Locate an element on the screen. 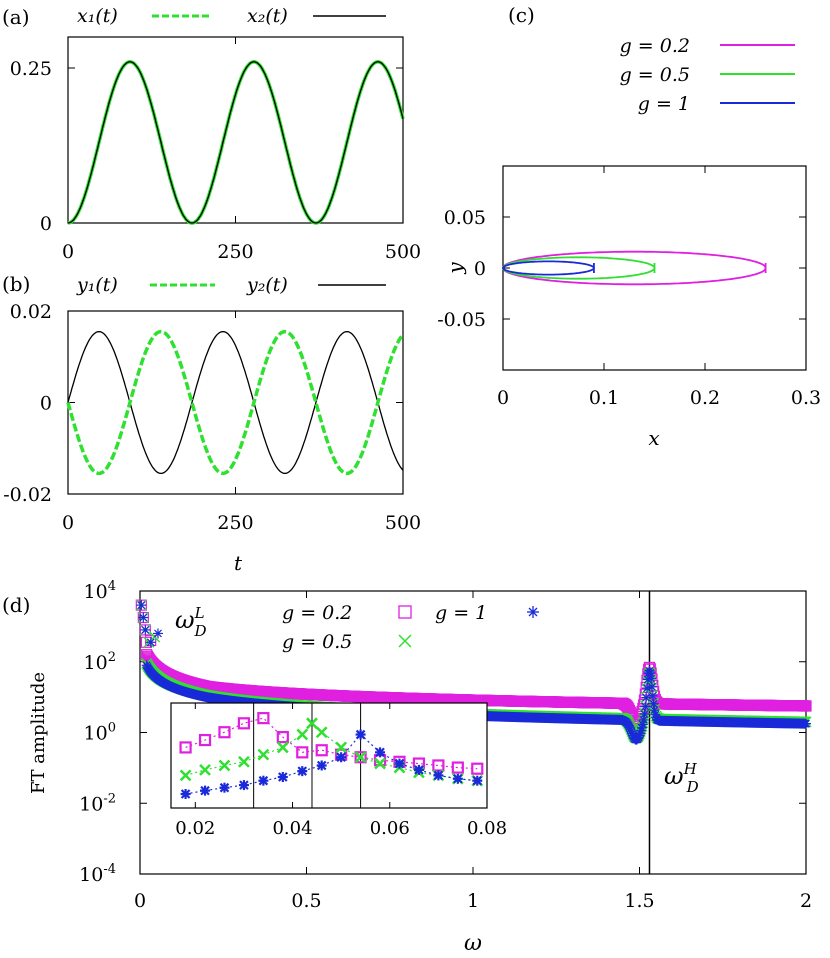 Image resolution: width=830 pixels, height=958 pixels. panel-b-label: (b) is located at coordinates (16, 284).